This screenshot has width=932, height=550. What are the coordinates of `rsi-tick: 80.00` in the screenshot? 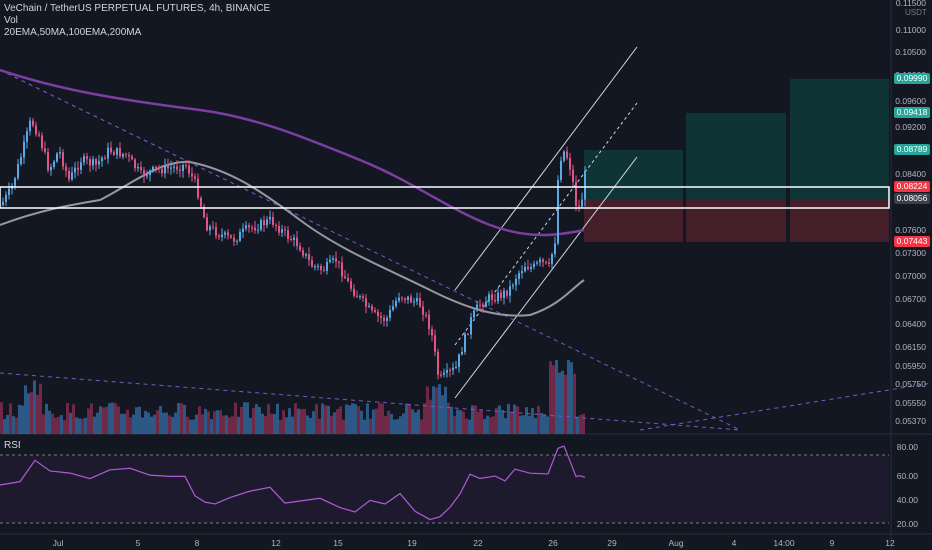 It's located at (908, 447).